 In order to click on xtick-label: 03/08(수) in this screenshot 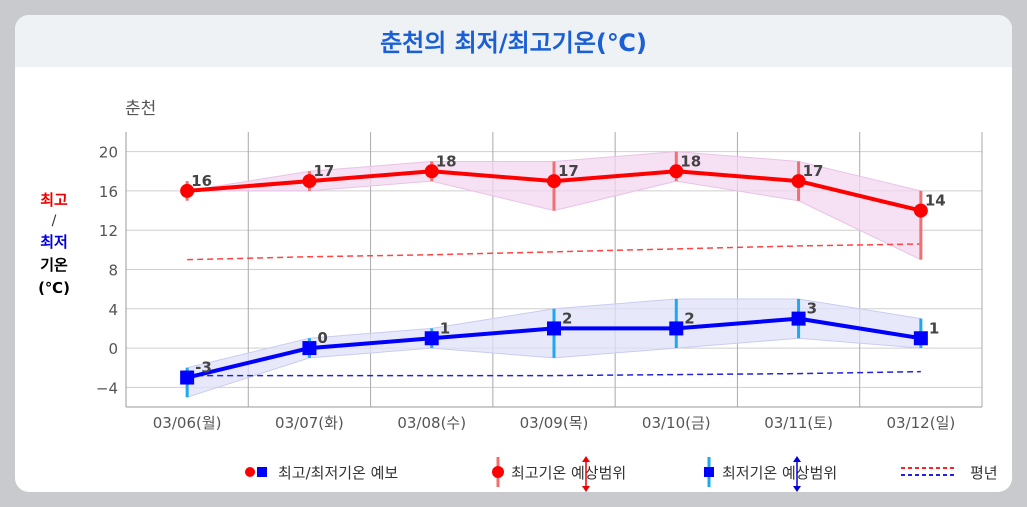, I will do `click(431, 423)`.